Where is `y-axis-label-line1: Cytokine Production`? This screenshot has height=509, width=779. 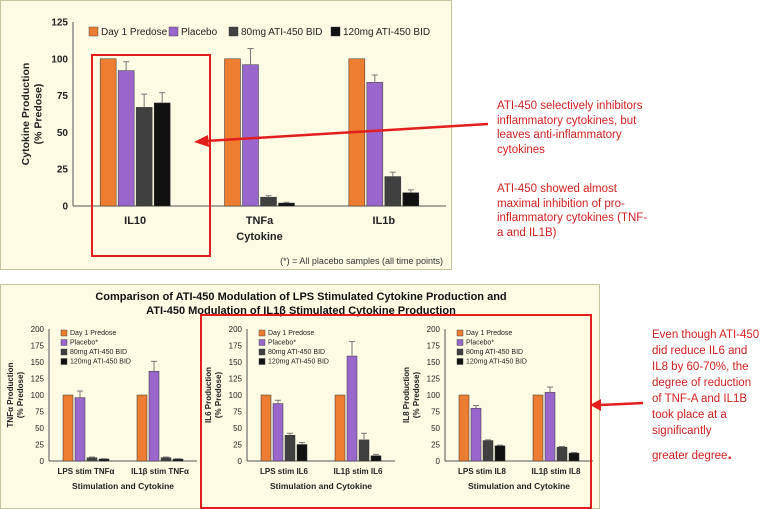 y-axis-label-line1: Cytokine Production is located at coordinates (26, 114).